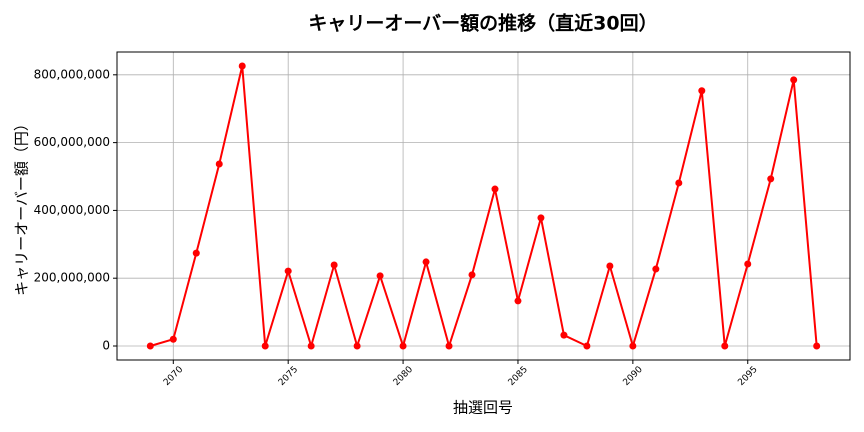 Image resolution: width=864 pixels, height=432 pixels. I want to click on x-tick-label: 2080, so click(403, 376).